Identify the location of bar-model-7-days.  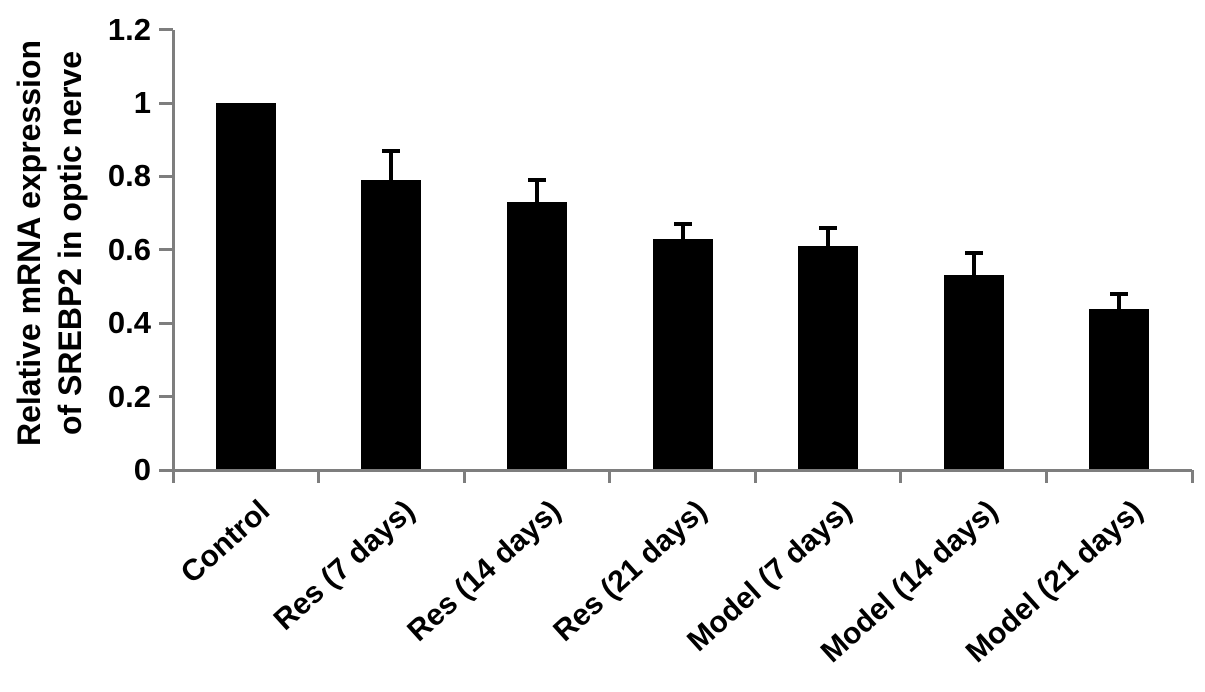
(828, 358).